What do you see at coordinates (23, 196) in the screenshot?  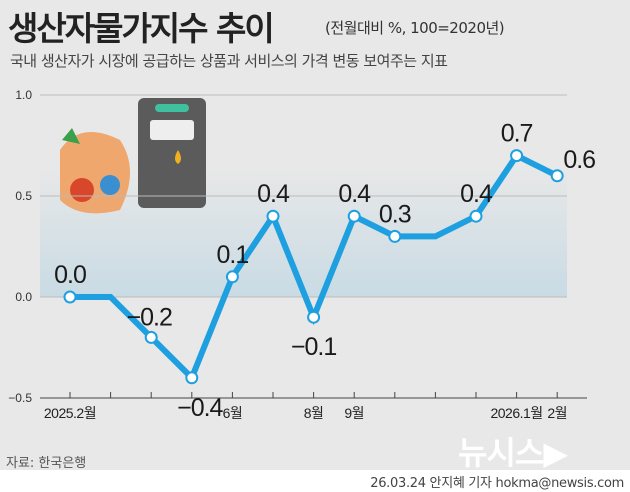 I see `y-tick-label: 0.5` at bounding box center [23, 196].